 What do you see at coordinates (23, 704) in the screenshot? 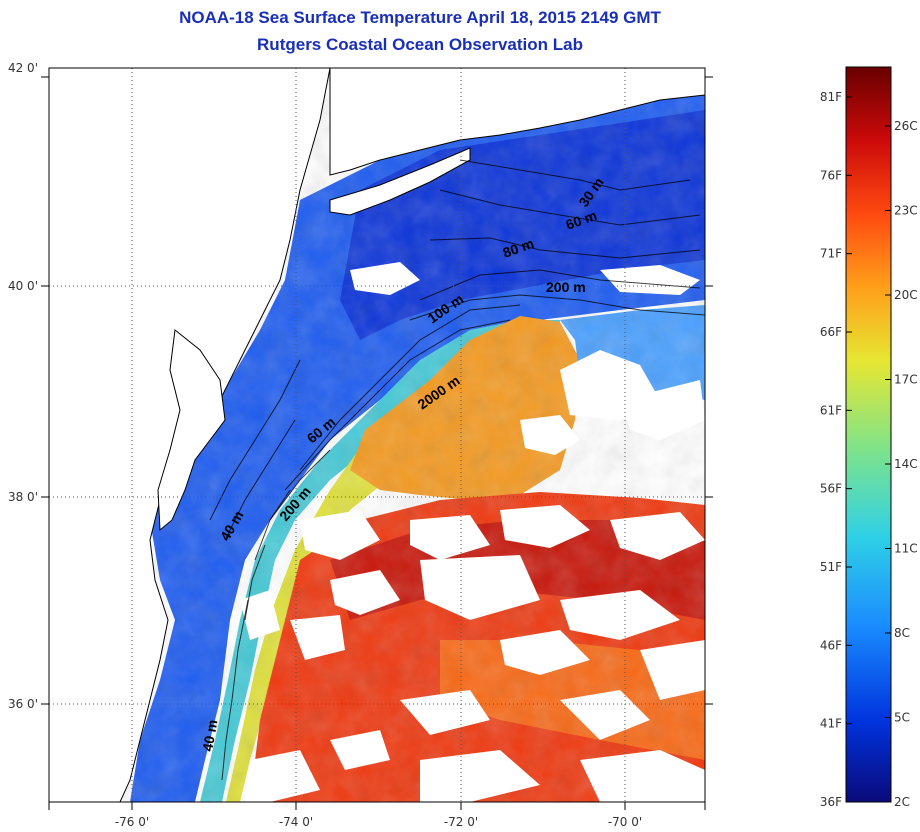
I see `lat-label-36: 36 0'` at bounding box center [23, 704].